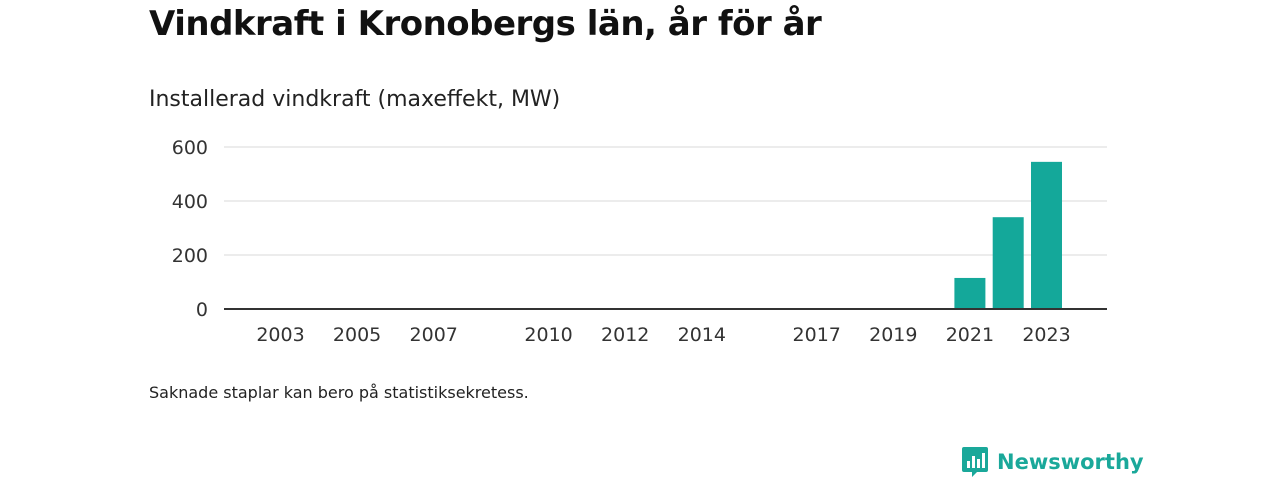  I want to click on y-tick-label: 200, so click(190, 256).